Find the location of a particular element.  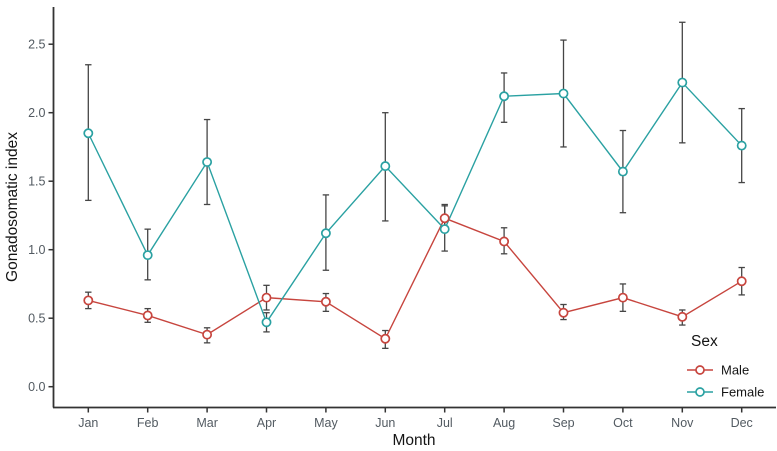

x-tick-label: Sep is located at coordinates (563, 423).